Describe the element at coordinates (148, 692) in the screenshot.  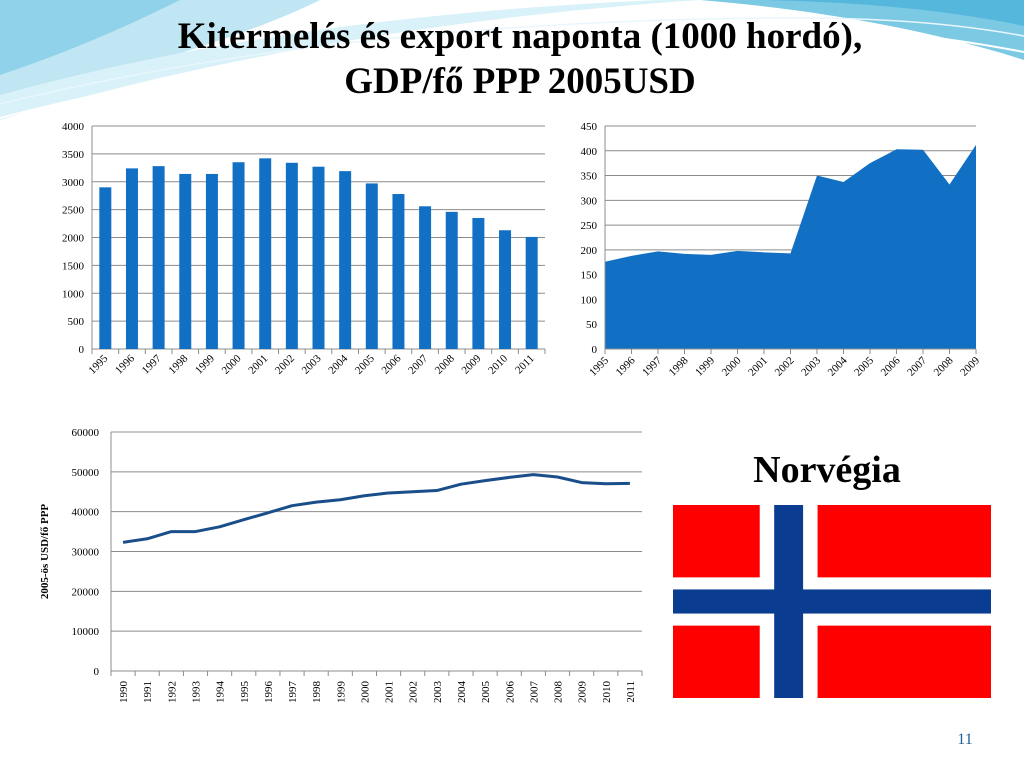
I see `line-chart-x-tick-label: 1991` at that location.